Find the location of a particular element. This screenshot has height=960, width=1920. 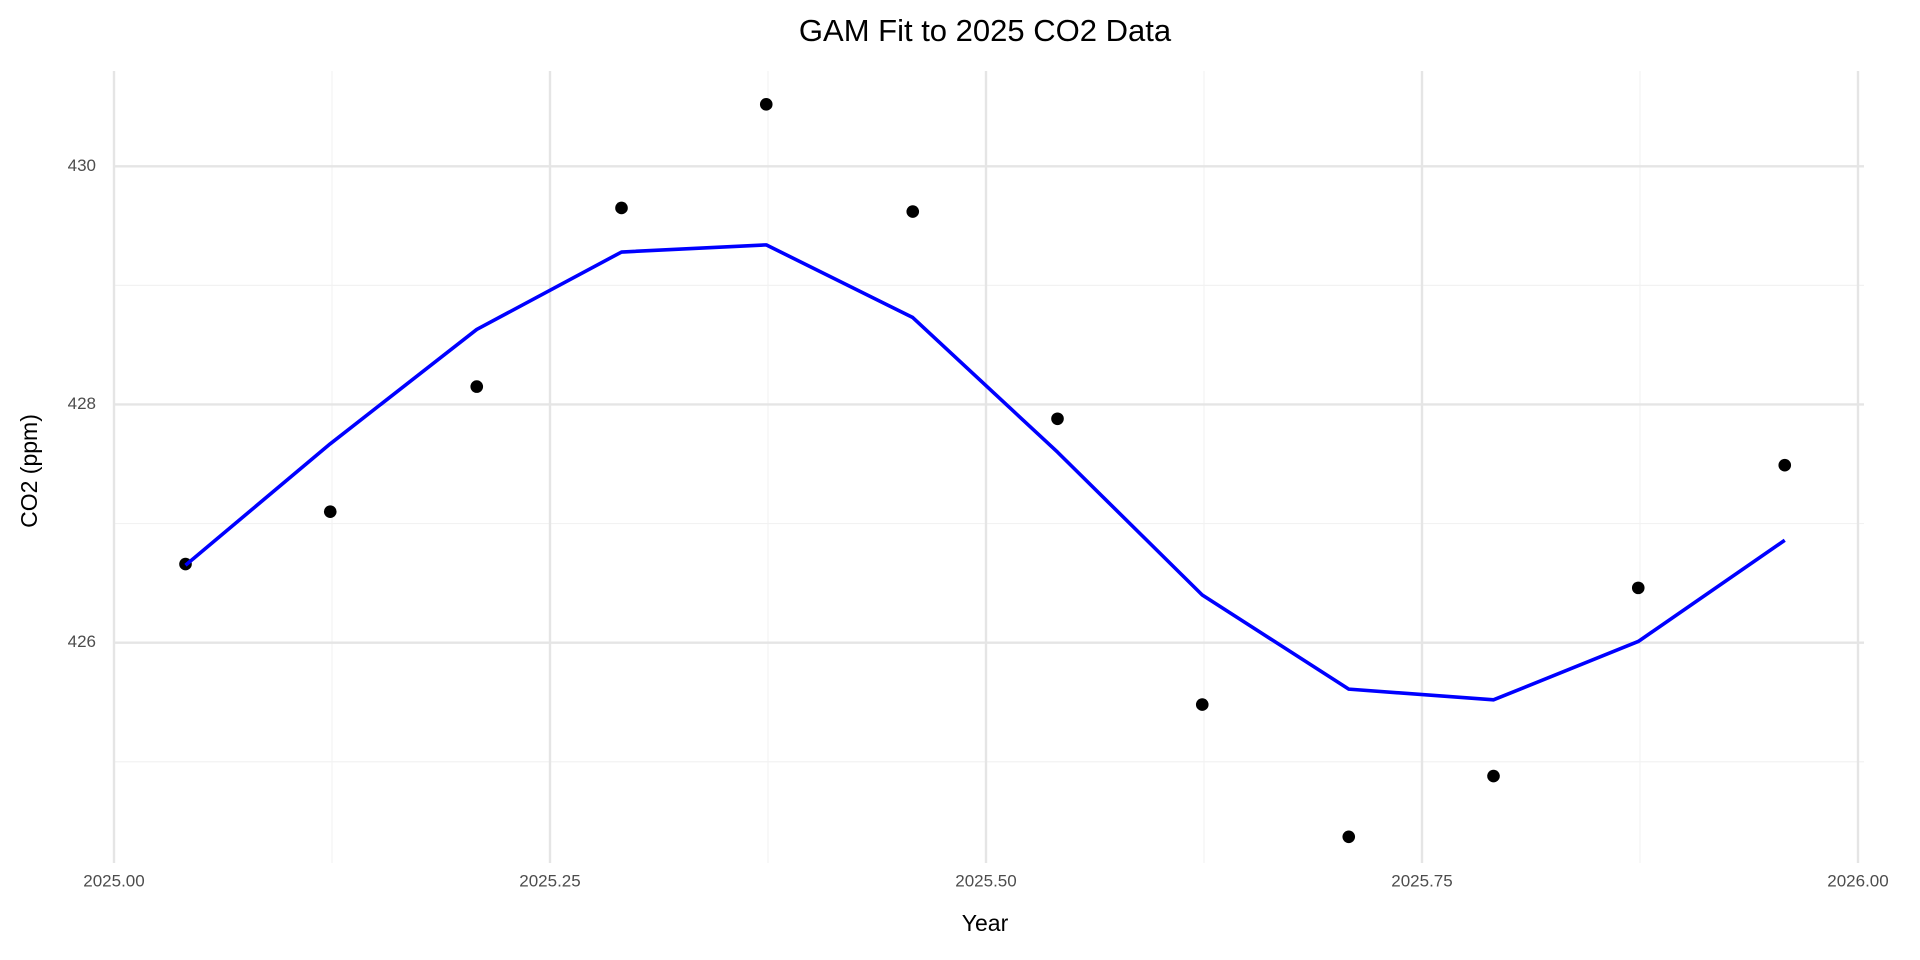

y-tick-label: 428 is located at coordinates (82, 403).